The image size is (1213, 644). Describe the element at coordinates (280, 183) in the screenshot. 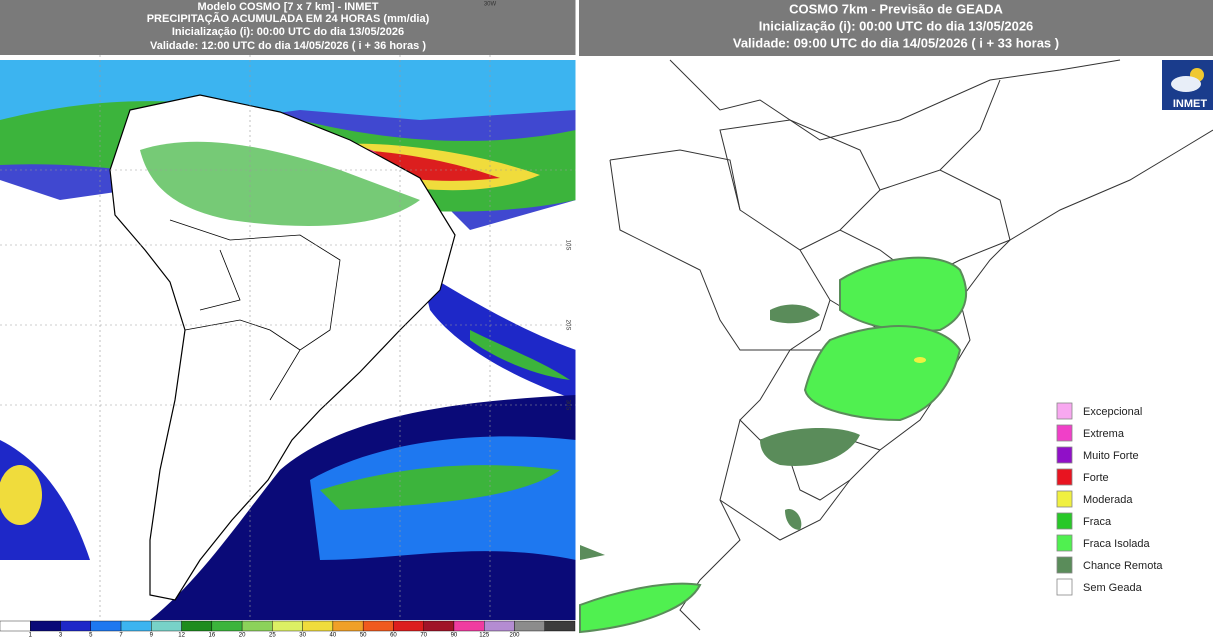

I see `precip-amazon` at that location.